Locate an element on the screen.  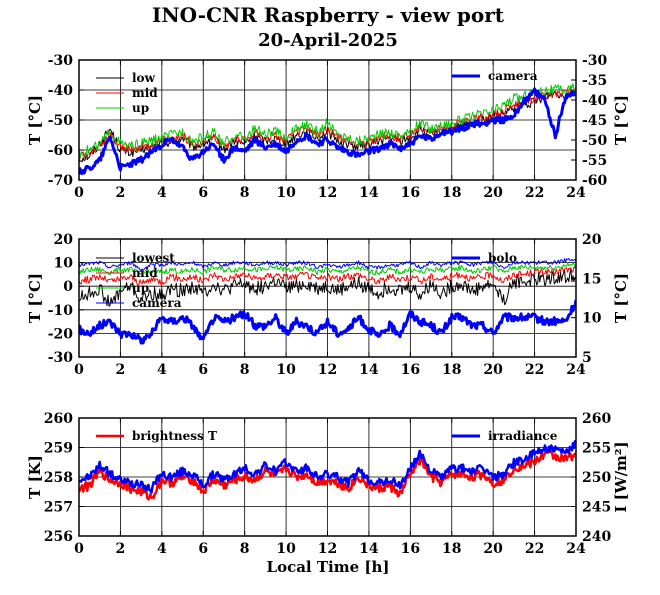
y-left-tick-label: 256 is located at coordinates (58, 537).